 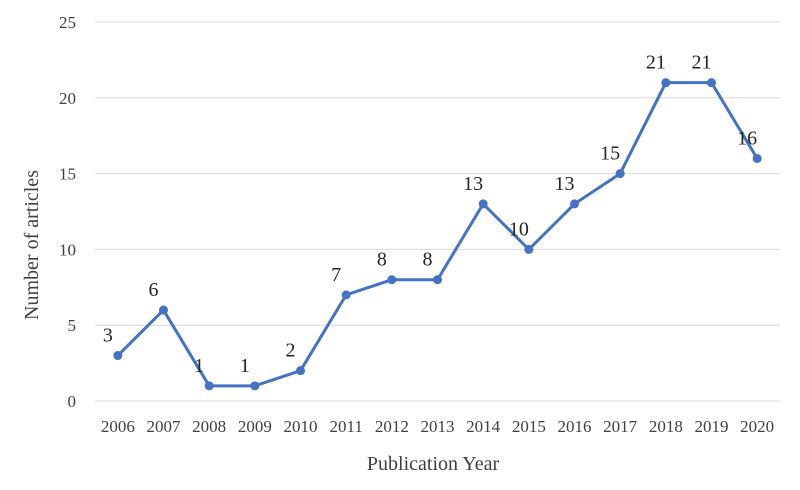 I want to click on x-tick-label: 2013, so click(x=438, y=426).